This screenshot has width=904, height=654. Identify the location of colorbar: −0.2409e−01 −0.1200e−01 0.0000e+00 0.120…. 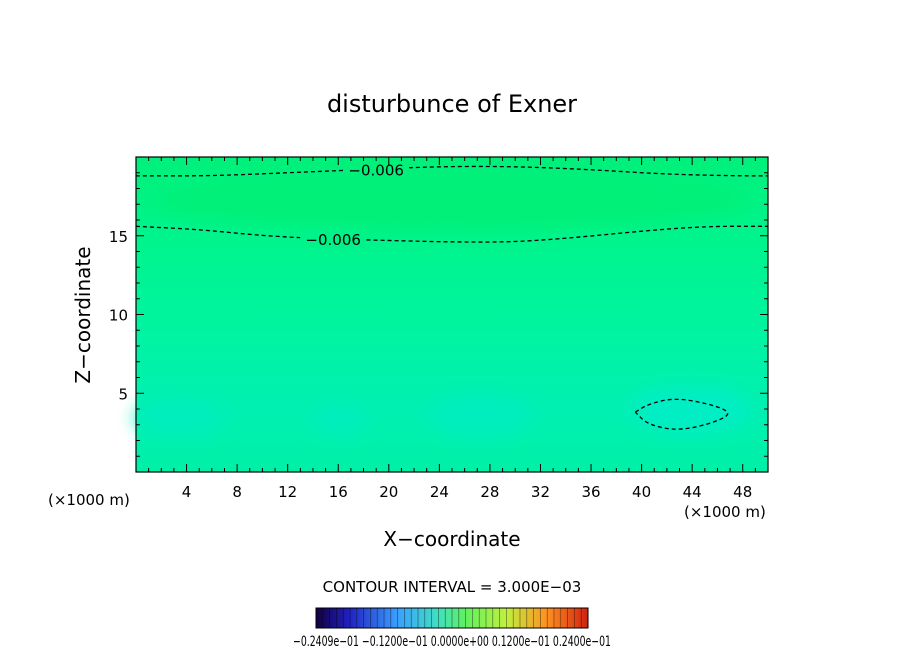
(452, 628).